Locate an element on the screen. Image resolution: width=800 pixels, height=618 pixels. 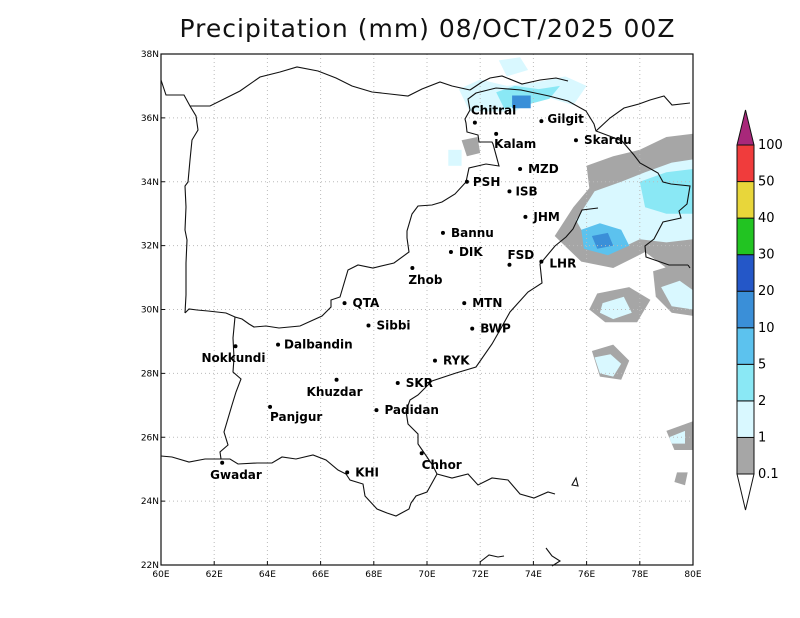
x-tick-label: 70E is located at coordinates (426, 575).